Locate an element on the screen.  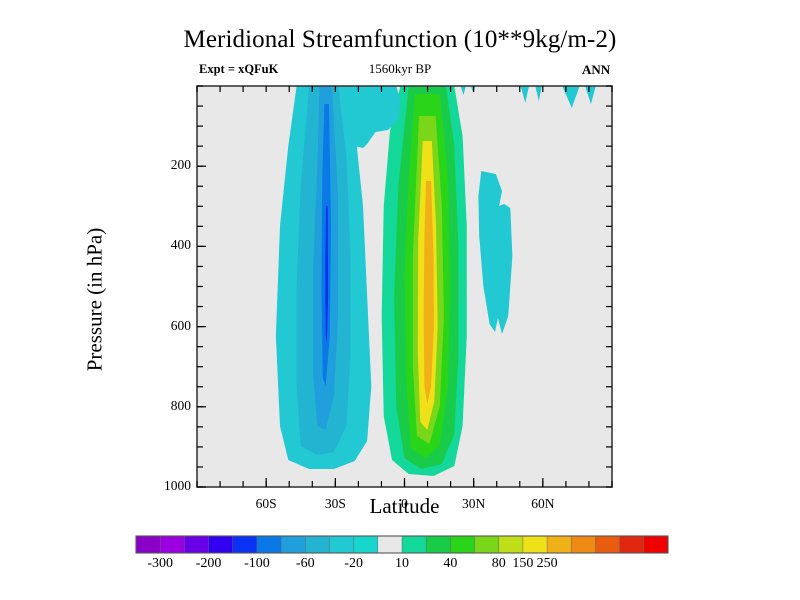
colorbar-tick-label: -300 is located at coordinates (160, 563).